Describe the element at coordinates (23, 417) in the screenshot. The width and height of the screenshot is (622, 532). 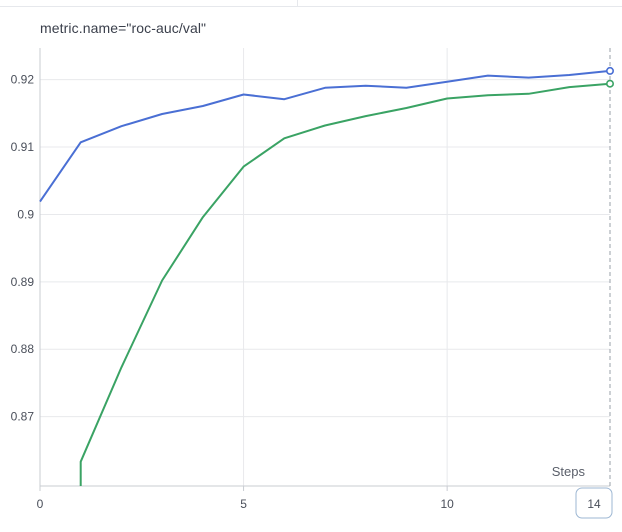
I see `y-tick-label: 0.87` at that location.